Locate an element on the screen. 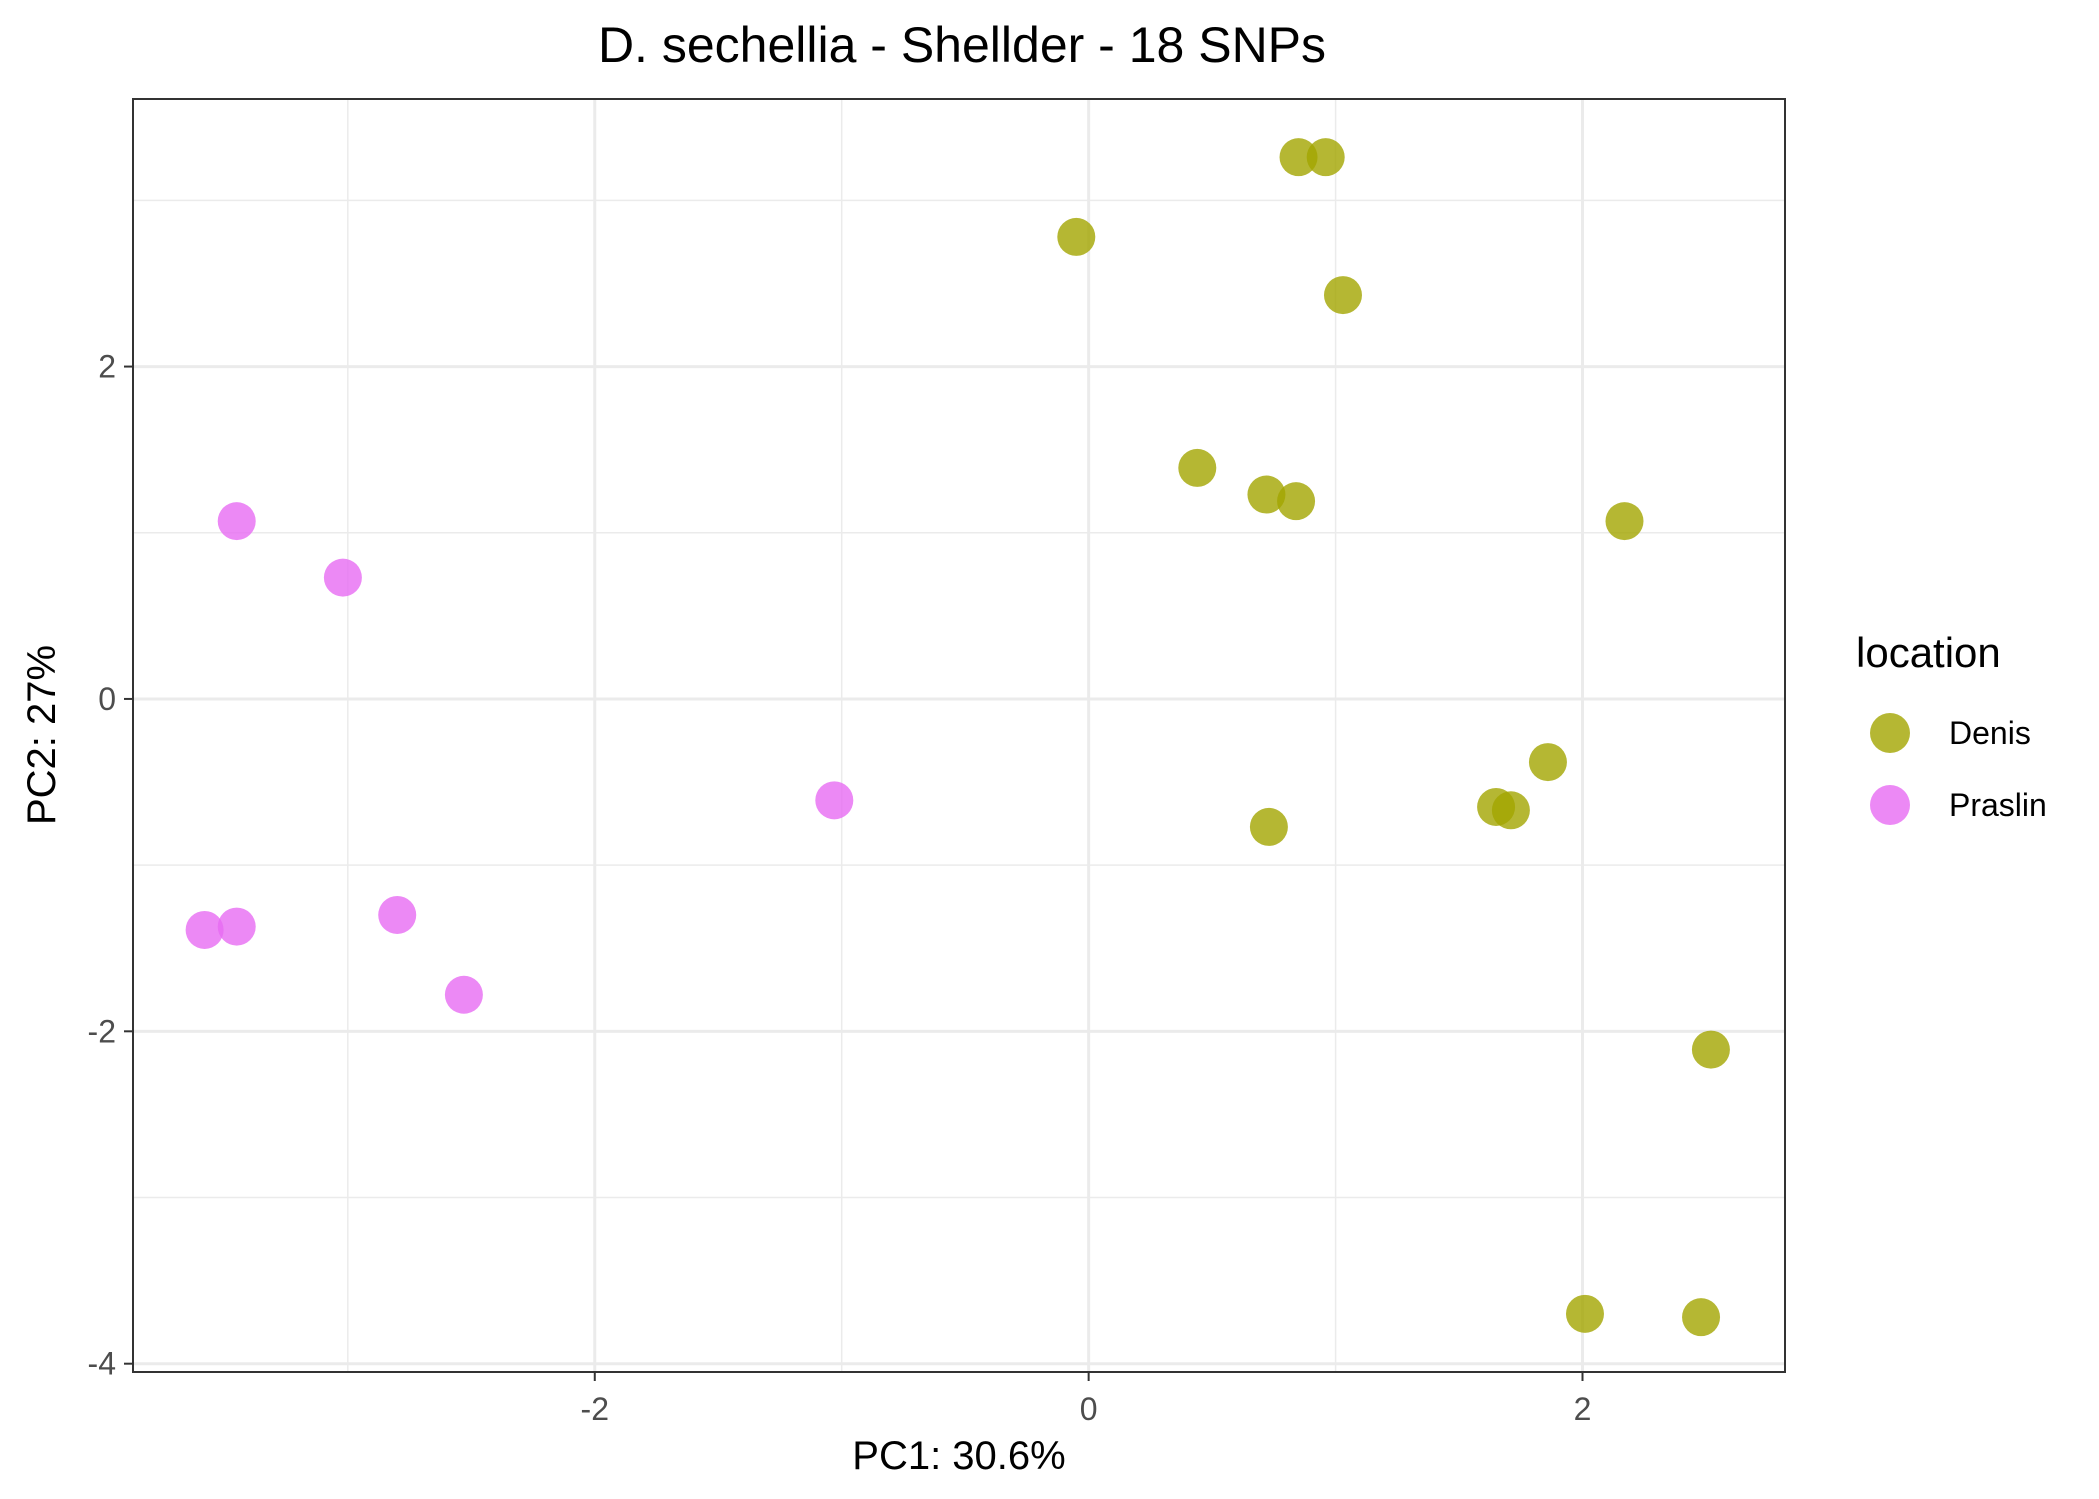 The width and height of the screenshot is (2099, 1499). legend-item-praslin: Praslin is located at coordinates (1958, 805).